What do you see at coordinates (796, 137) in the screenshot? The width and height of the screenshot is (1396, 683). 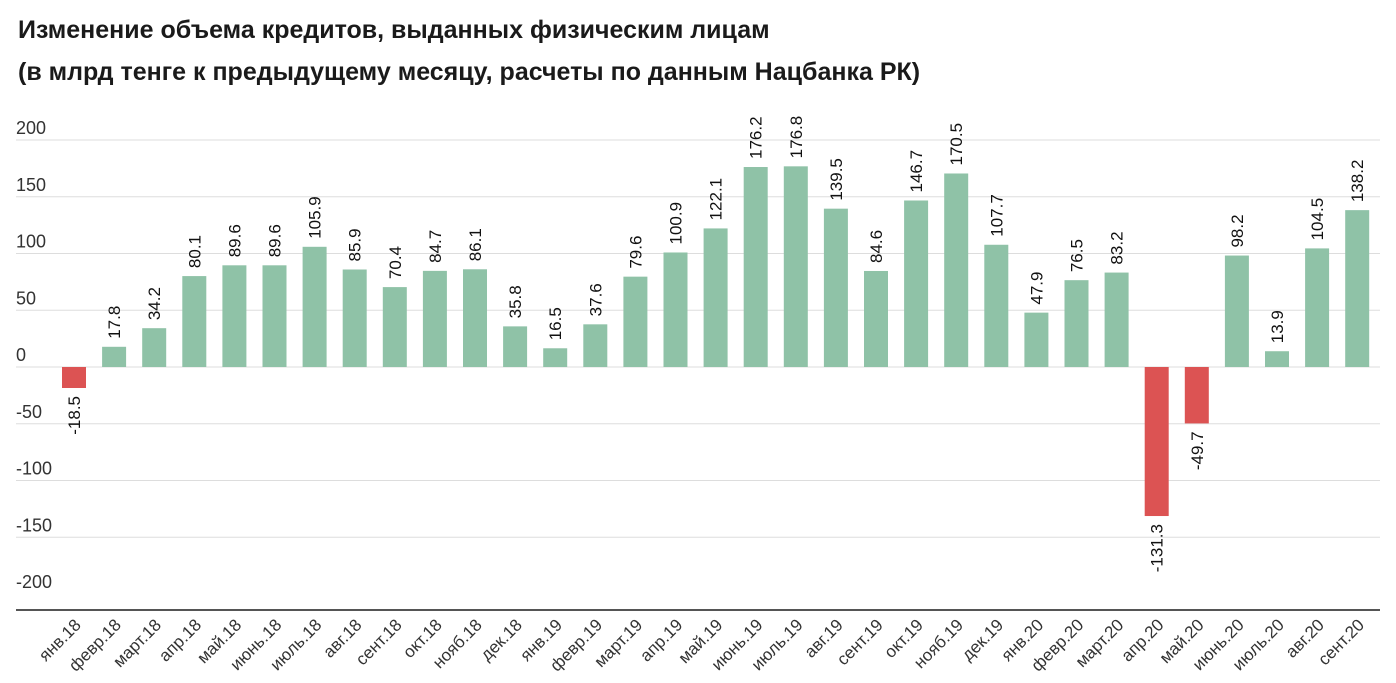 I see `data-label: 176.8` at bounding box center [796, 137].